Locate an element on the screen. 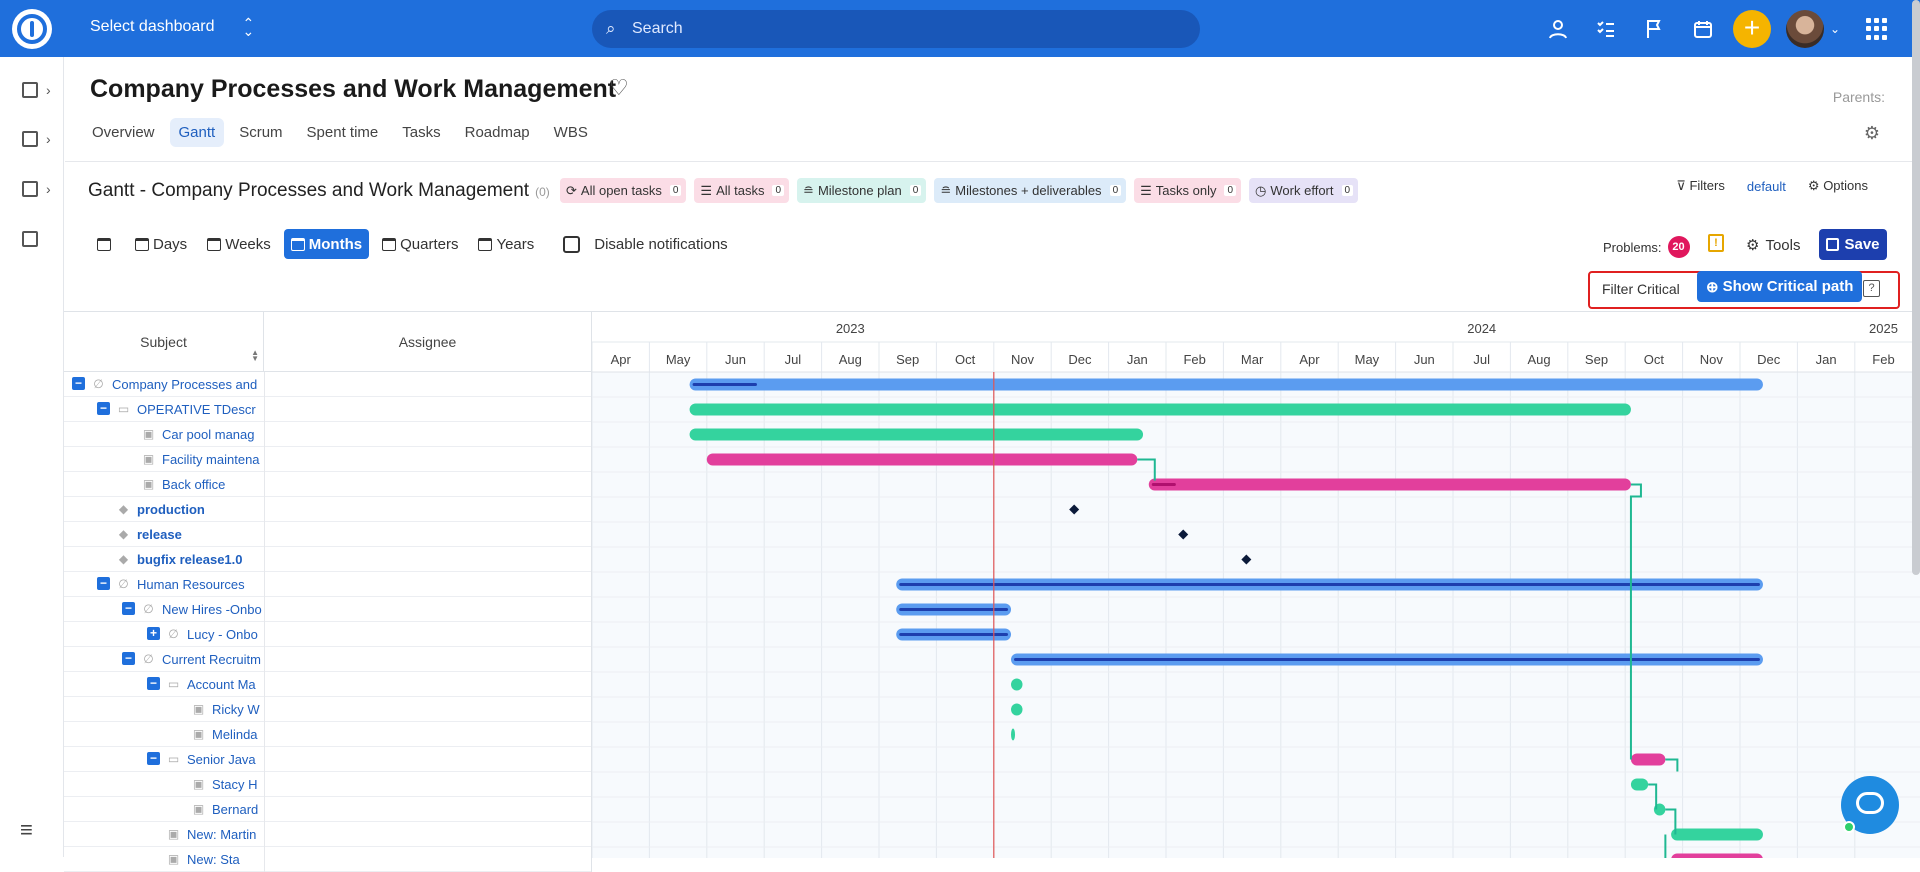  row-subject-link: Senior Java is located at coordinates (221, 759).